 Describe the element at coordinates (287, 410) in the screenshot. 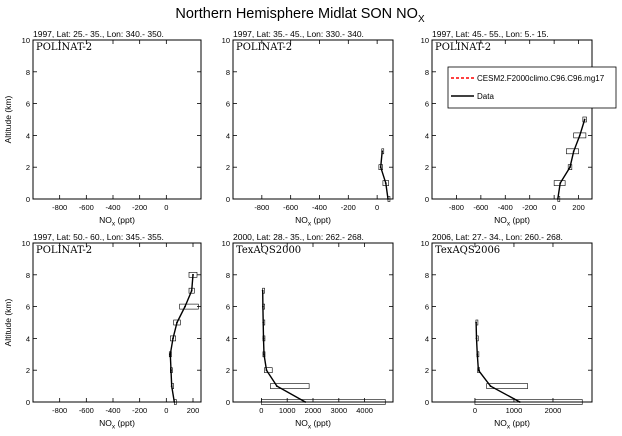

I see `x-tick-label: 1000` at that location.